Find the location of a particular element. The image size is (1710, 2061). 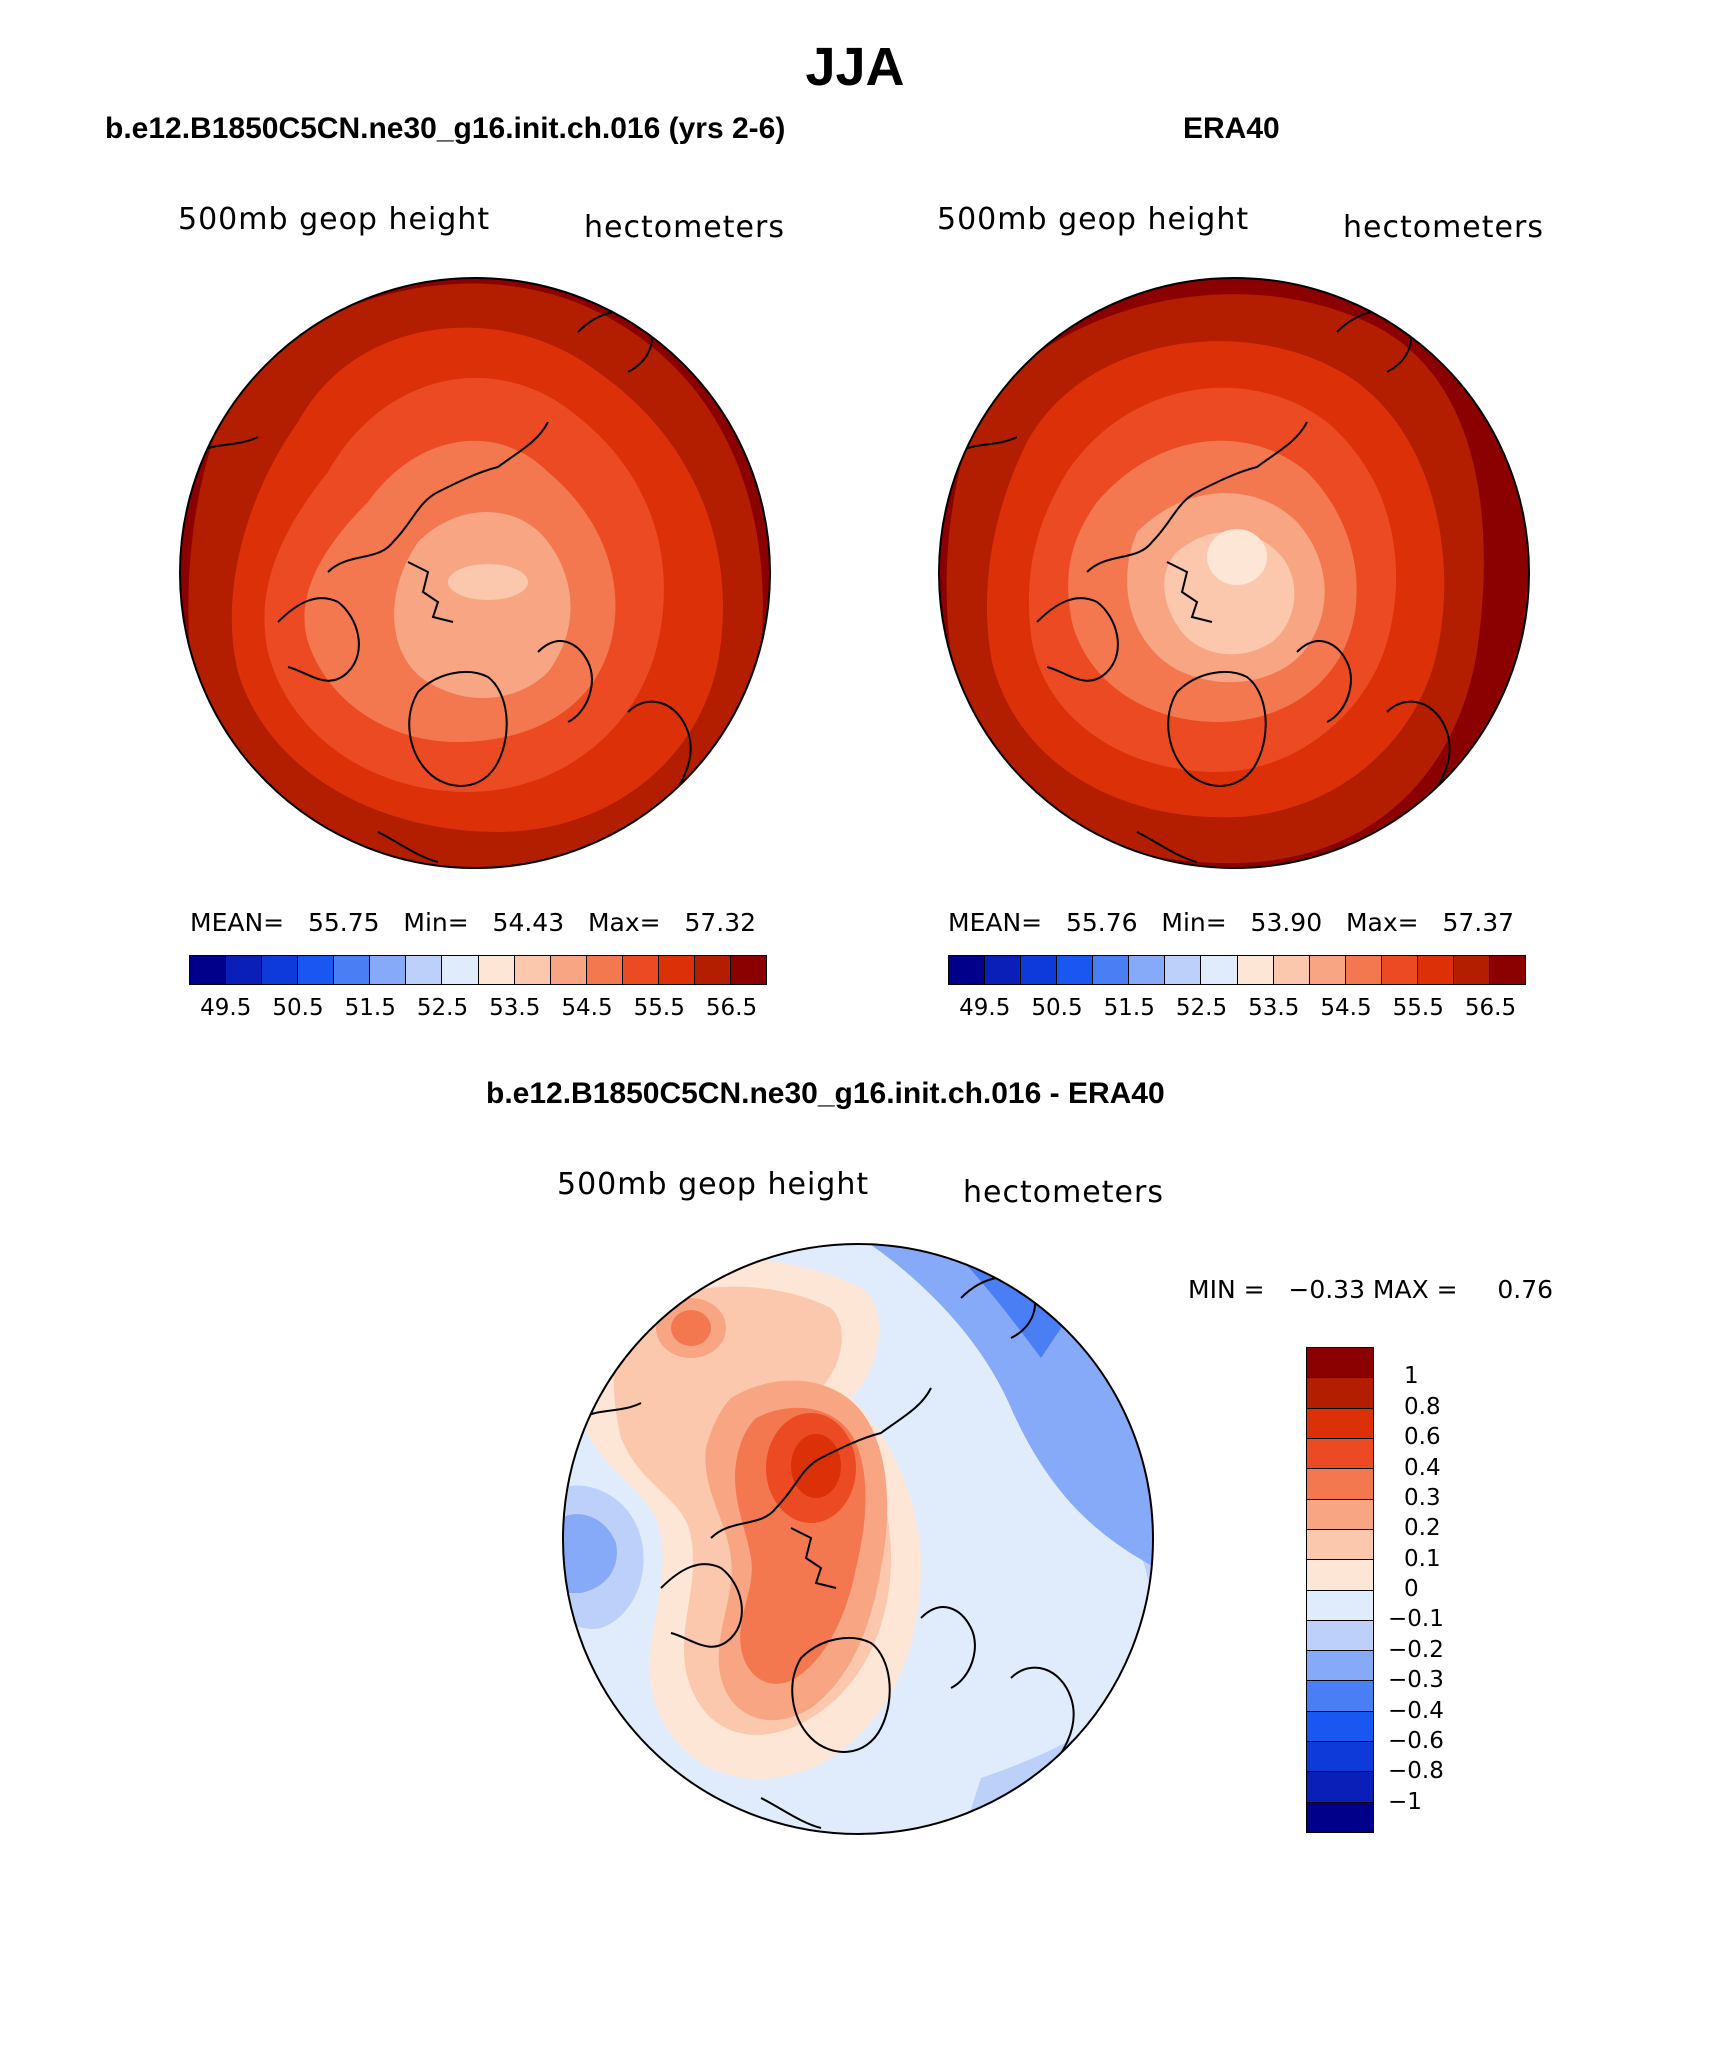

panel-2-max-label: Max= is located at coordinates (1382, 922).